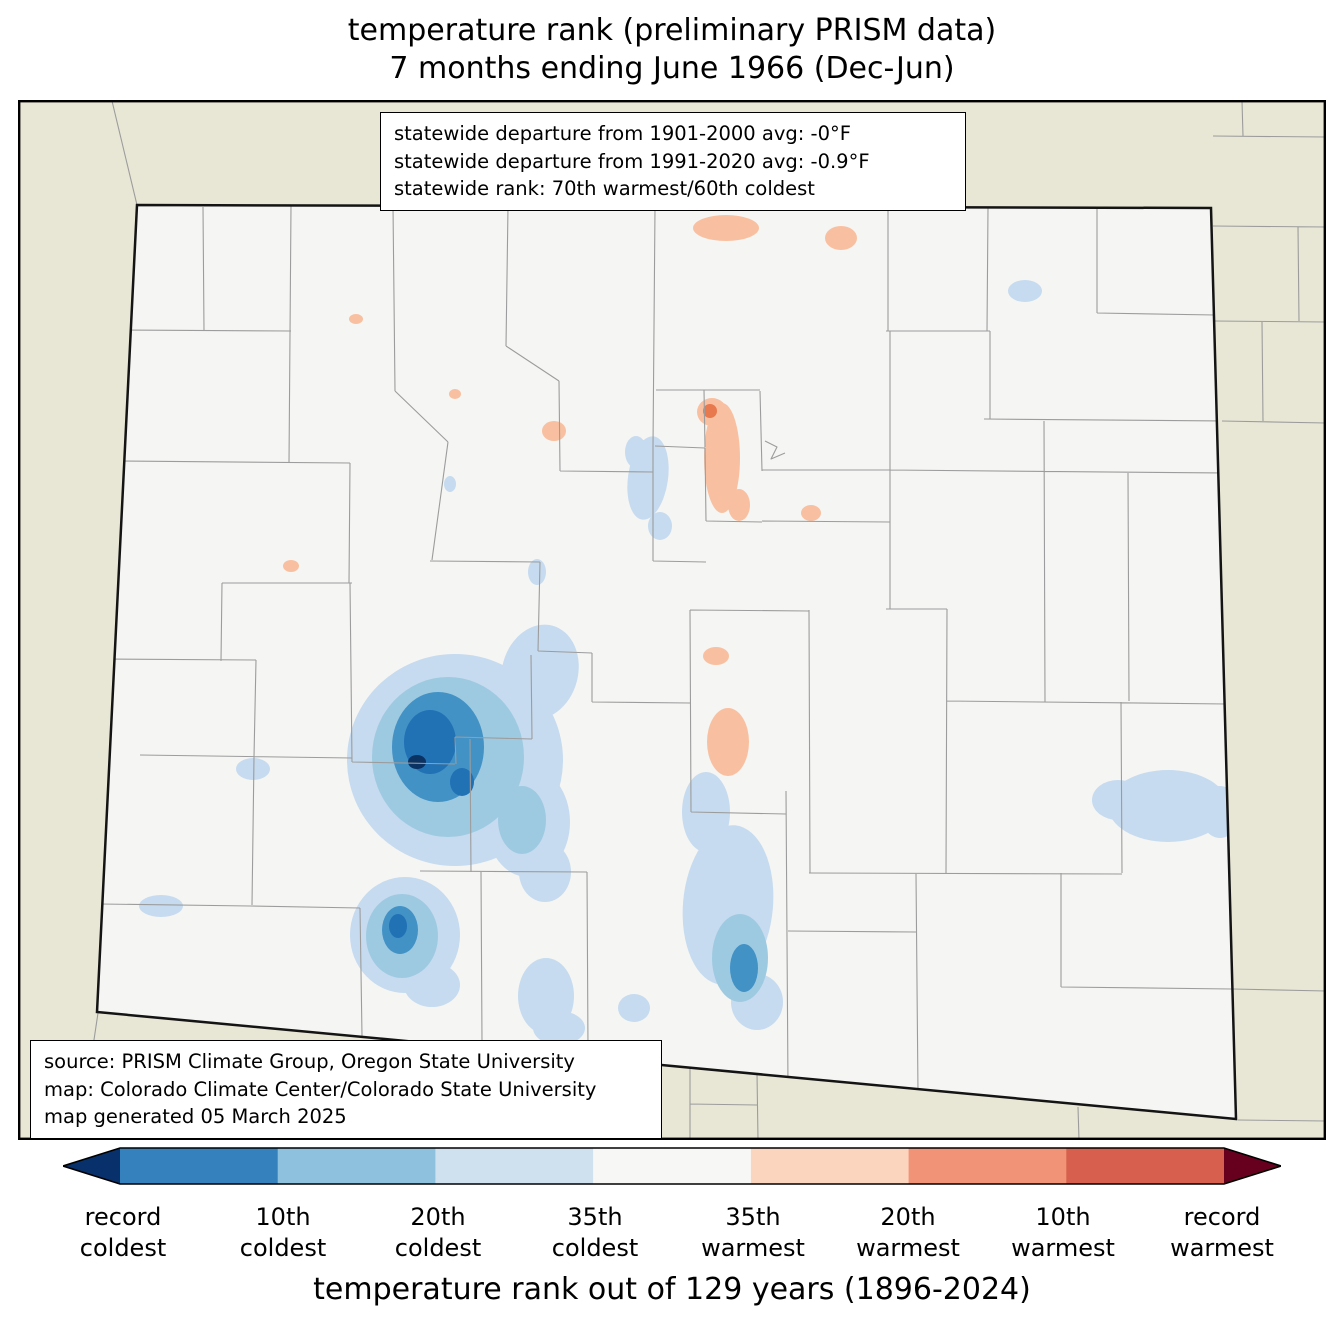 The height and width of the screenshot is (1332, 1344). Describe the element at coordinates (123, 1232) in the screenshot. I see `cb-label-record-coldest: record coldest` at that location.